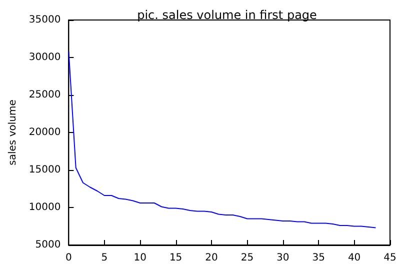 The image size is (402, 264). What do you see at coordinates (140, 258) in the screenshot?
I see `x-tick-label: 10` at bounding box center [140, 258].